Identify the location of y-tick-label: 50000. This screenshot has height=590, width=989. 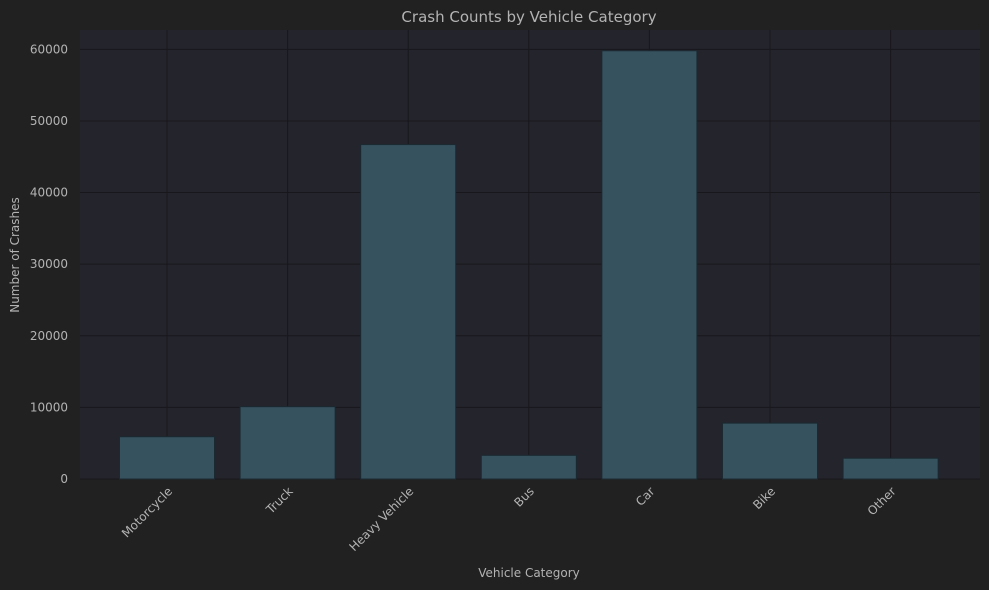
(49, 121).